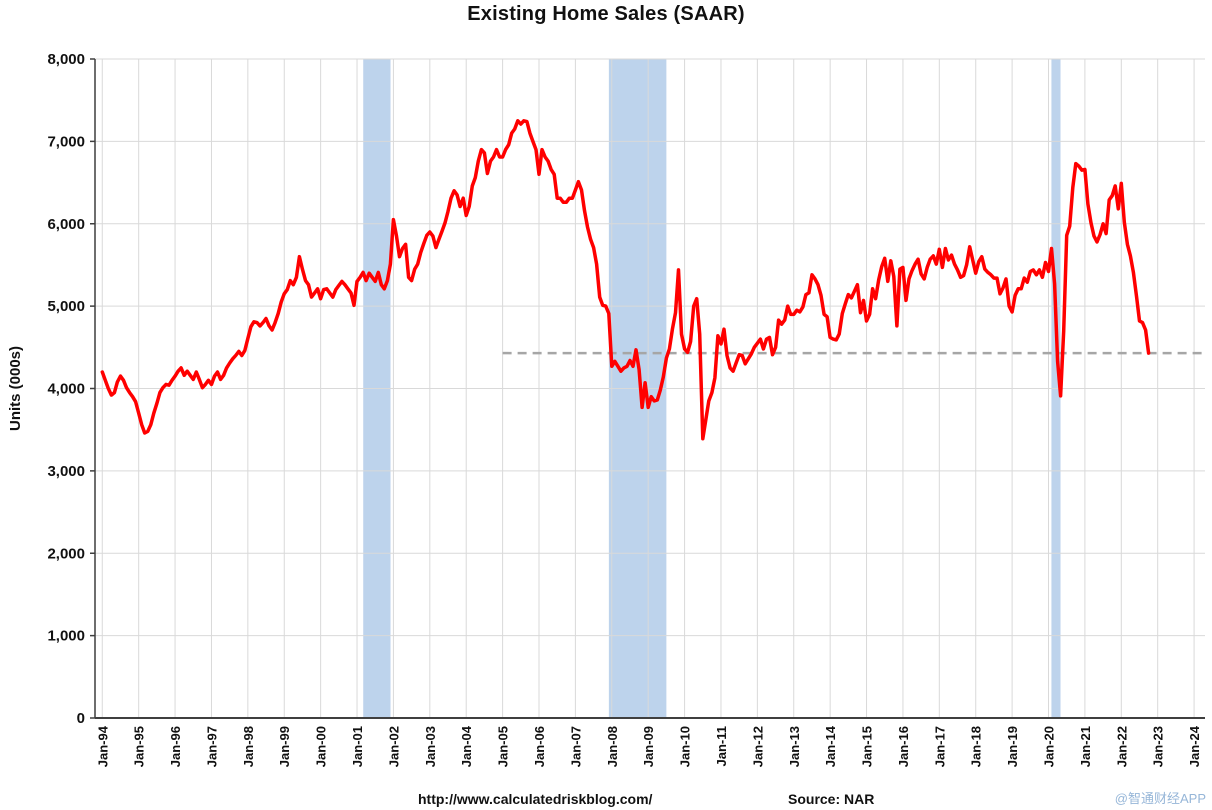  What do you see at coordinates (102, 746) in the screenshot?
I see `x-tick-label: Jan-94` at bounding box center [102, 746].